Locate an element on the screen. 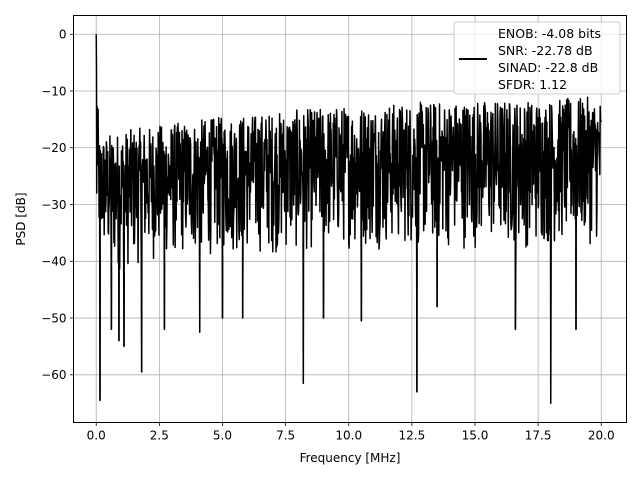 This screenshot has width=640, height=480. y-tick-label: −50 is located at coordinates (53, 318).